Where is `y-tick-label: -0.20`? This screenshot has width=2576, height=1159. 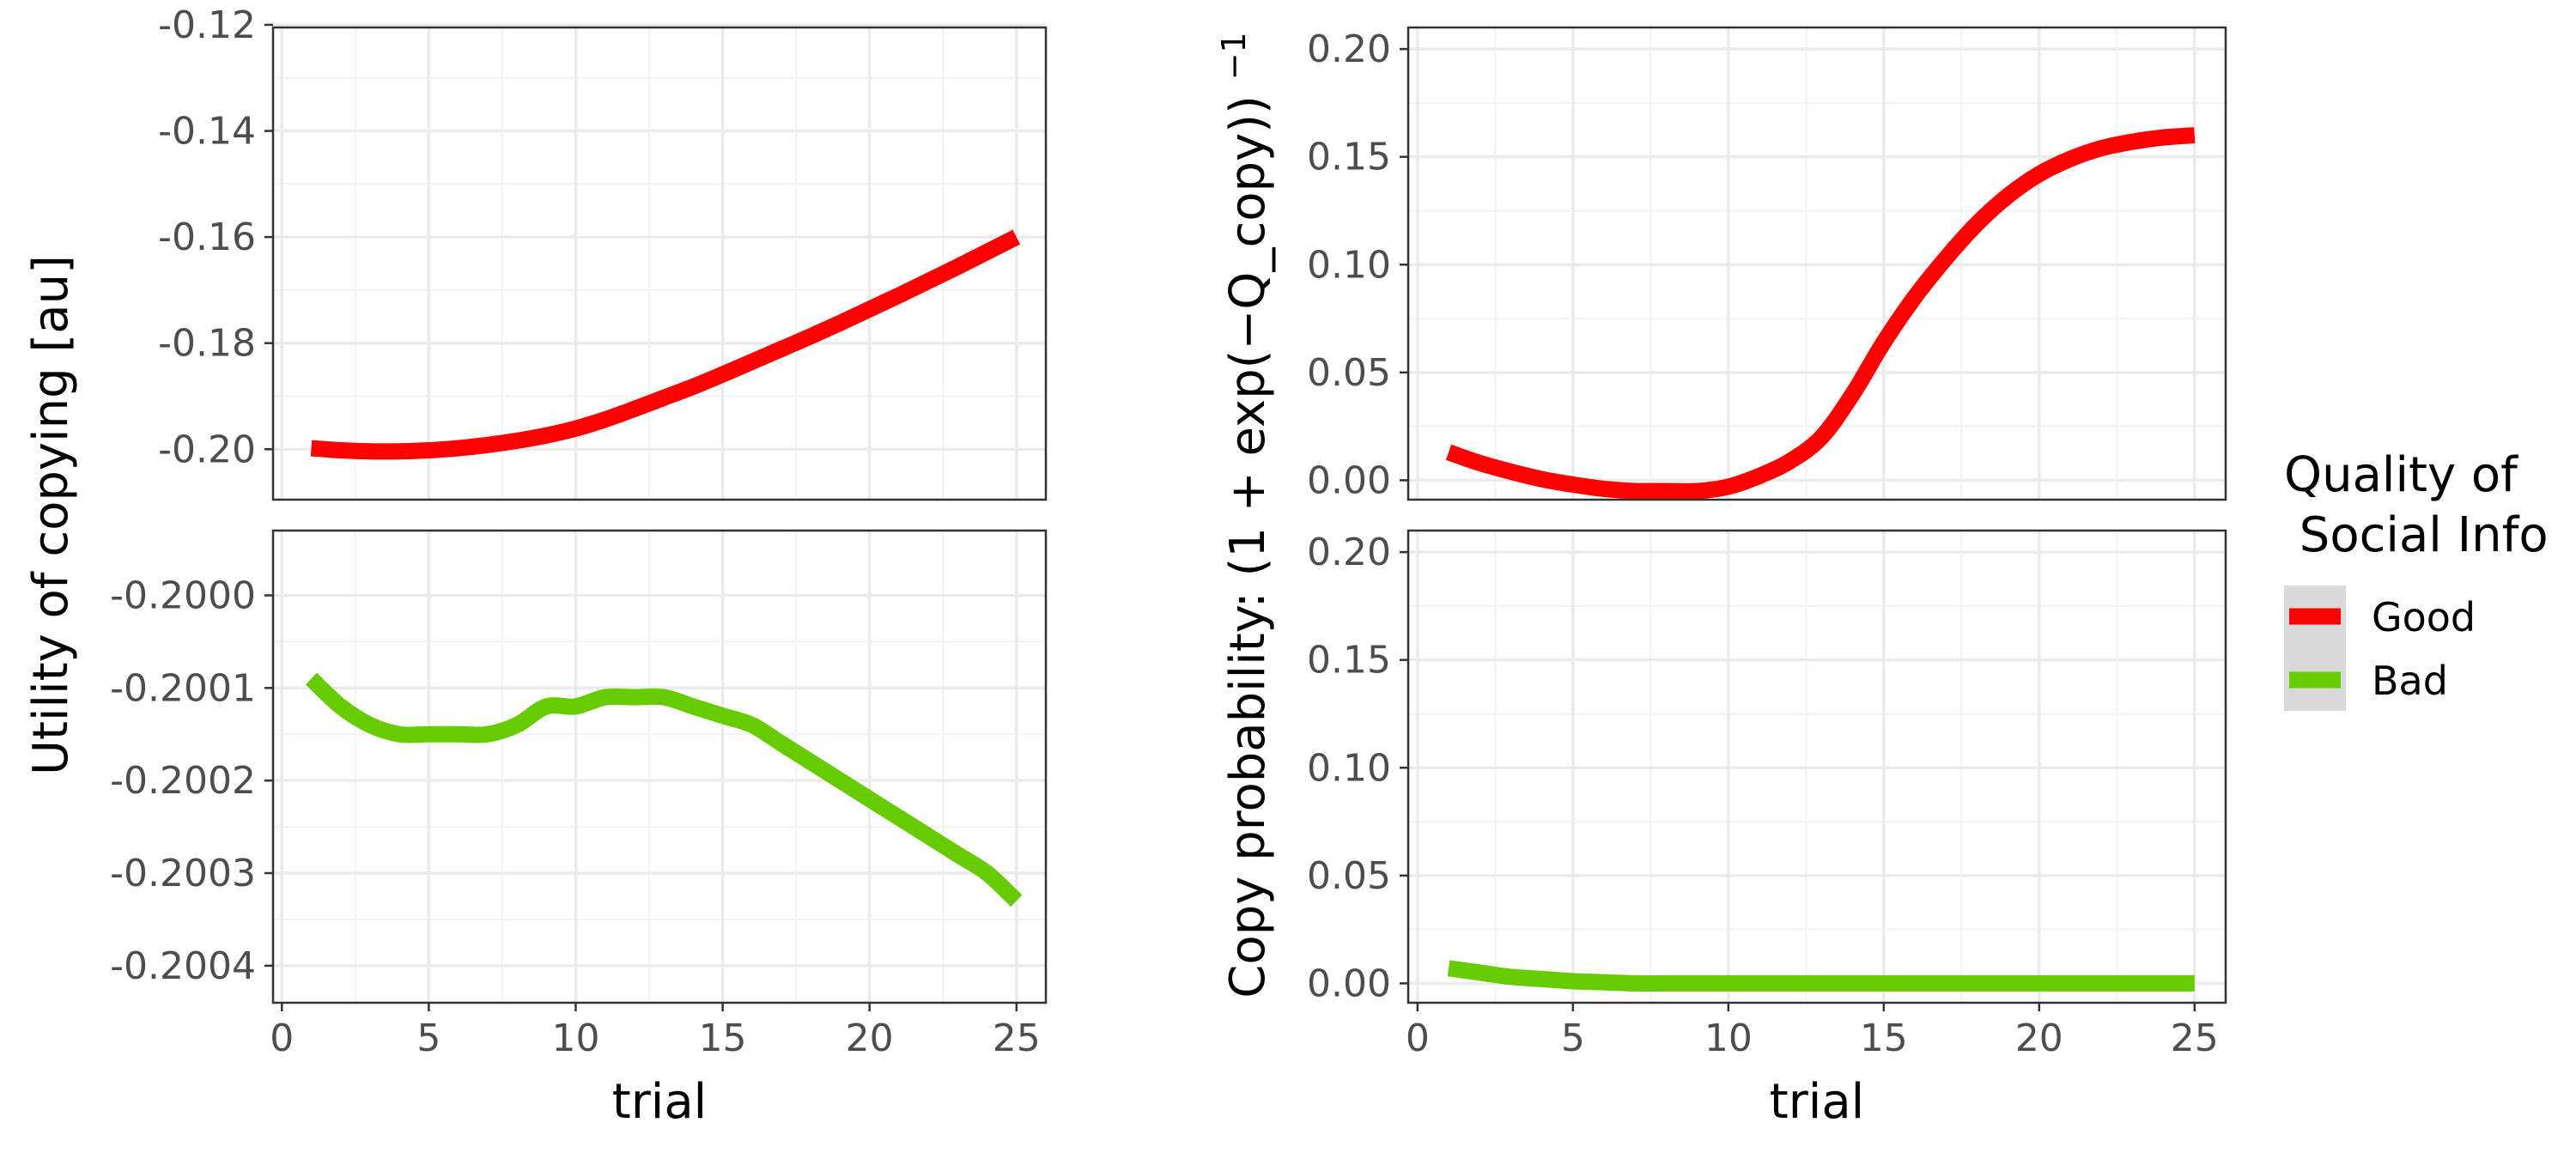 y-tick-label: -0.20 is located at coordinates (207, 450).